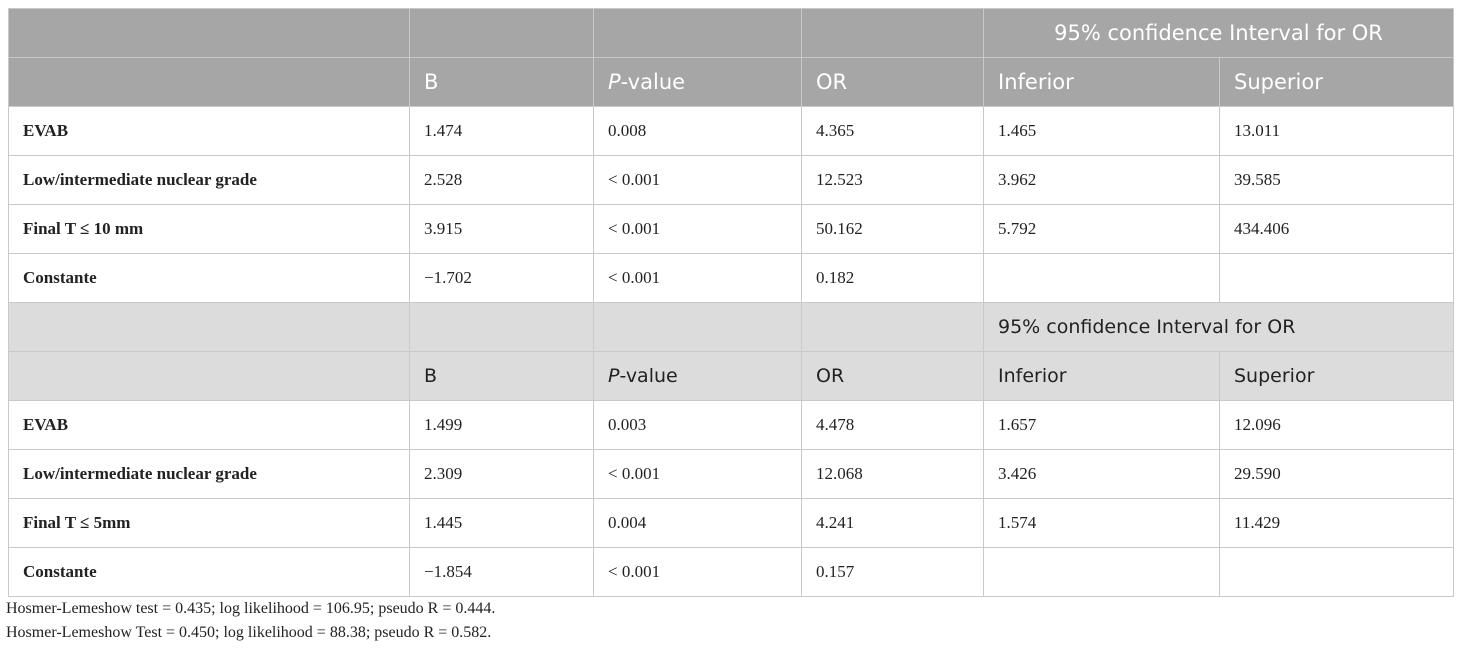 Image resolution: width=1460 pixels, height=657 pixels. I want to click on data-row: Final T ≤ 5mm 1.445 0.004 4.241 1.574 11.429, so click(731, 523).